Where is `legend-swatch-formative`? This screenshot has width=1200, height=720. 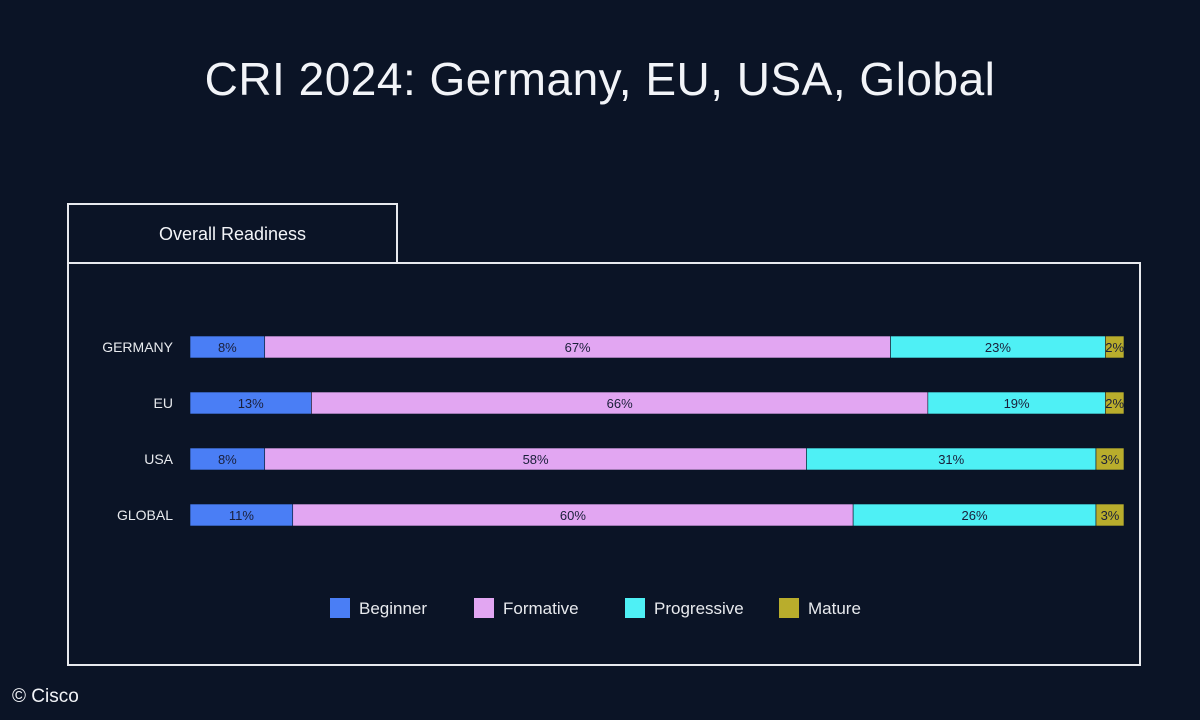 legend-swatch-formative is located at coordinates (484, 608).